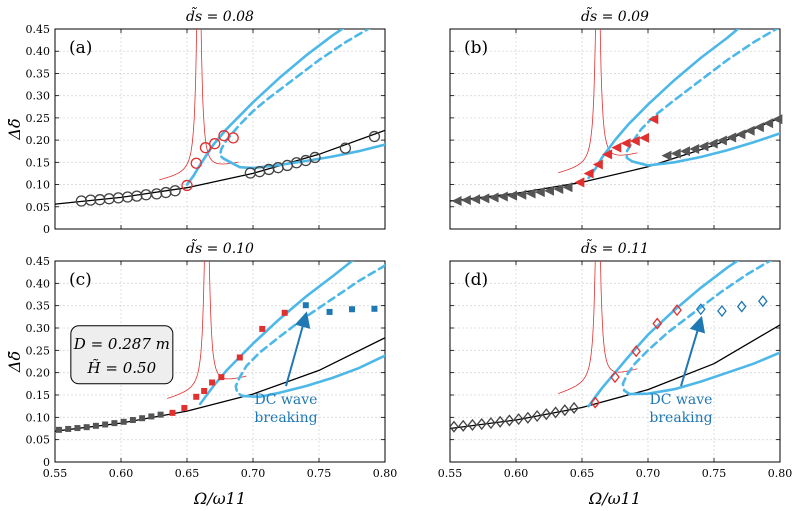 The height and width of the screenshot is (511, 799). Describe the element at coordinates (80, 280) in the screenshot. I see `panel-label: (c)` at that location.